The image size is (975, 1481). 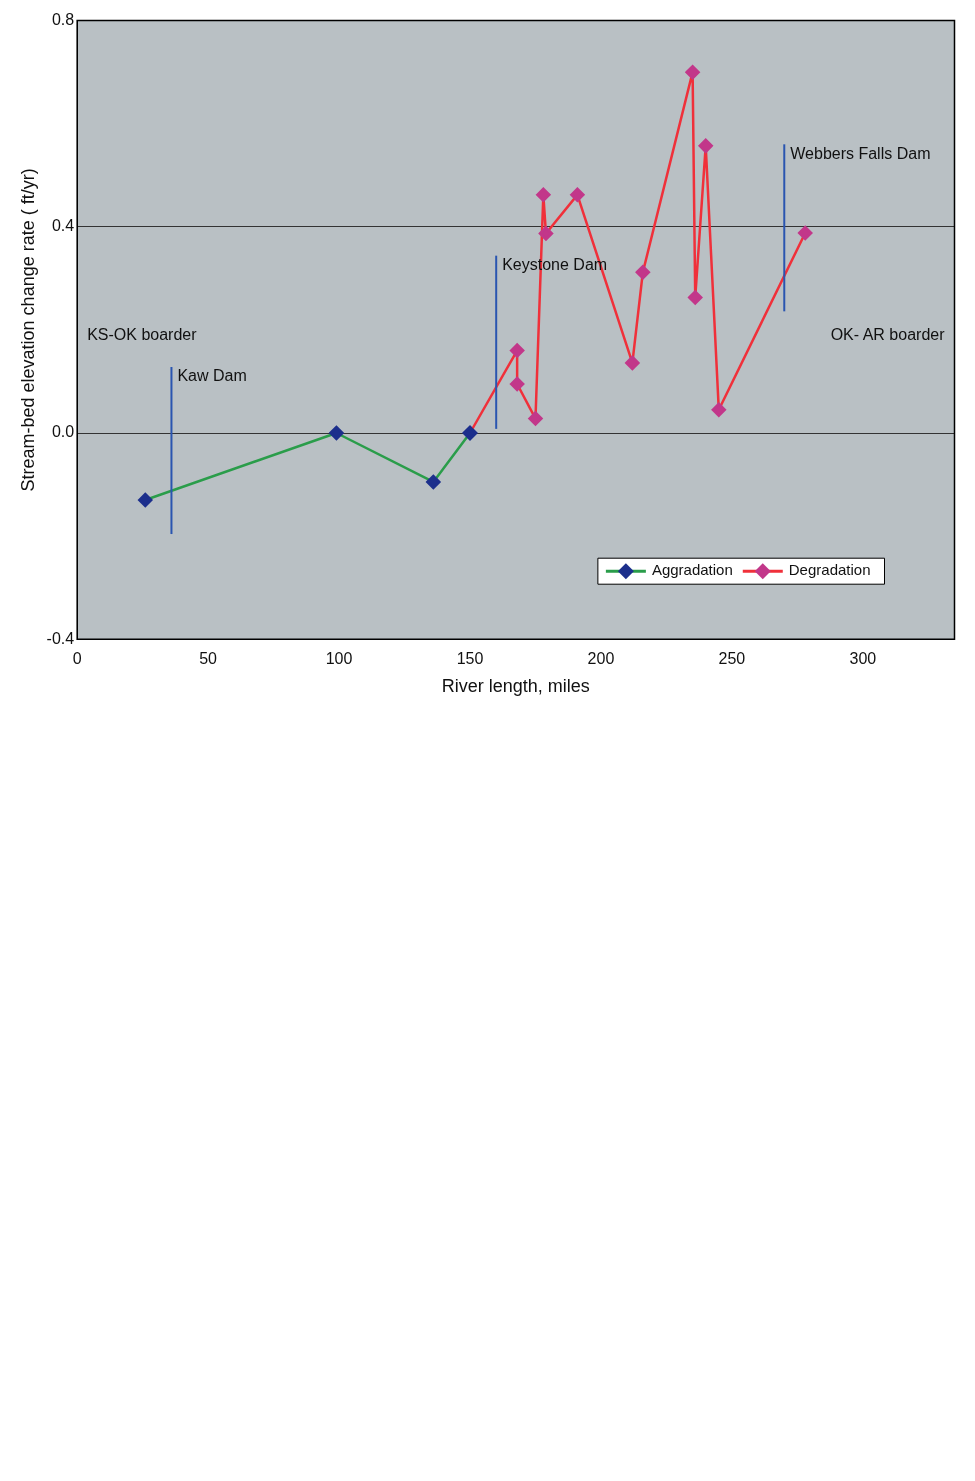 What do you see at coordinates (888, 335) in the screenshot?
I see `annotation: OK- AR boarder` at bounding box center [888, 335].